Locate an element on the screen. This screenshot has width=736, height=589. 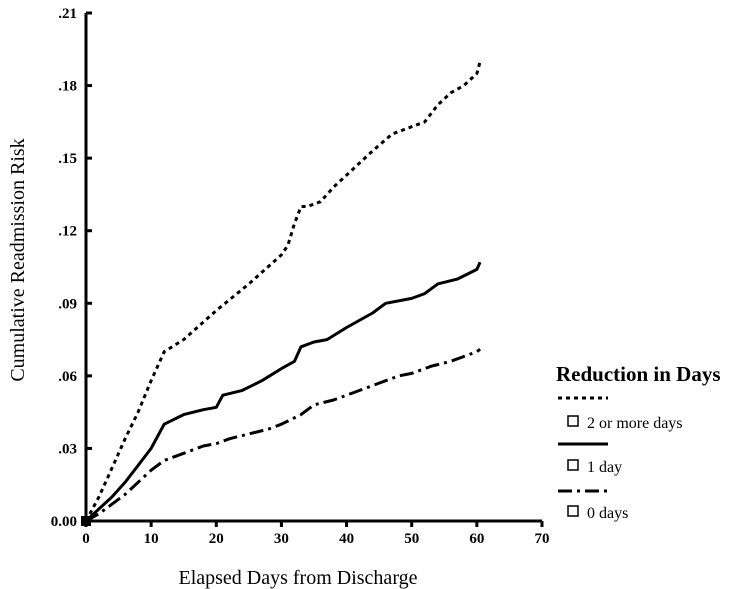
y-tick-label: .03 is located at coordinates (67, 449).